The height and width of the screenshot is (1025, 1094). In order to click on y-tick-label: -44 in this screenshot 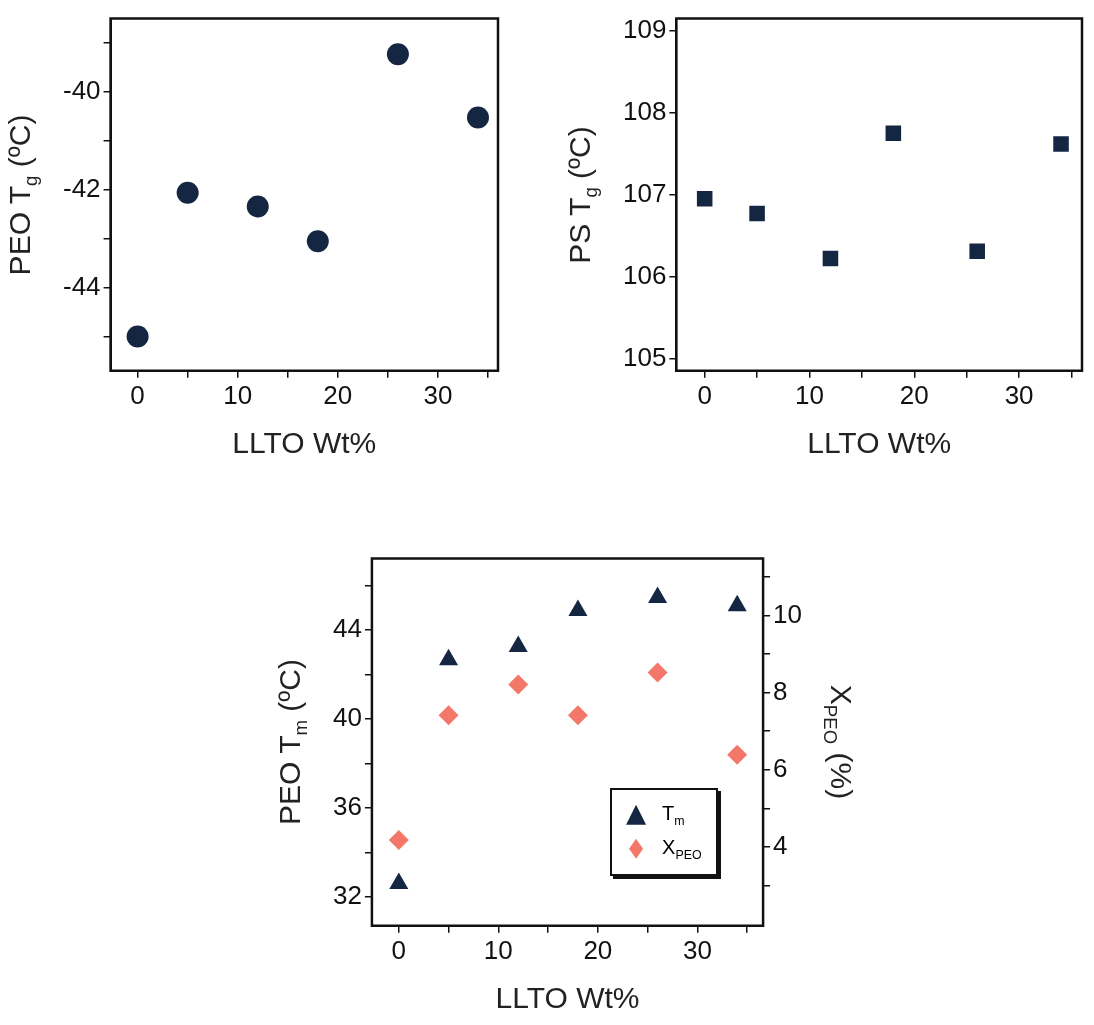, I will do `click(82, 285)`.